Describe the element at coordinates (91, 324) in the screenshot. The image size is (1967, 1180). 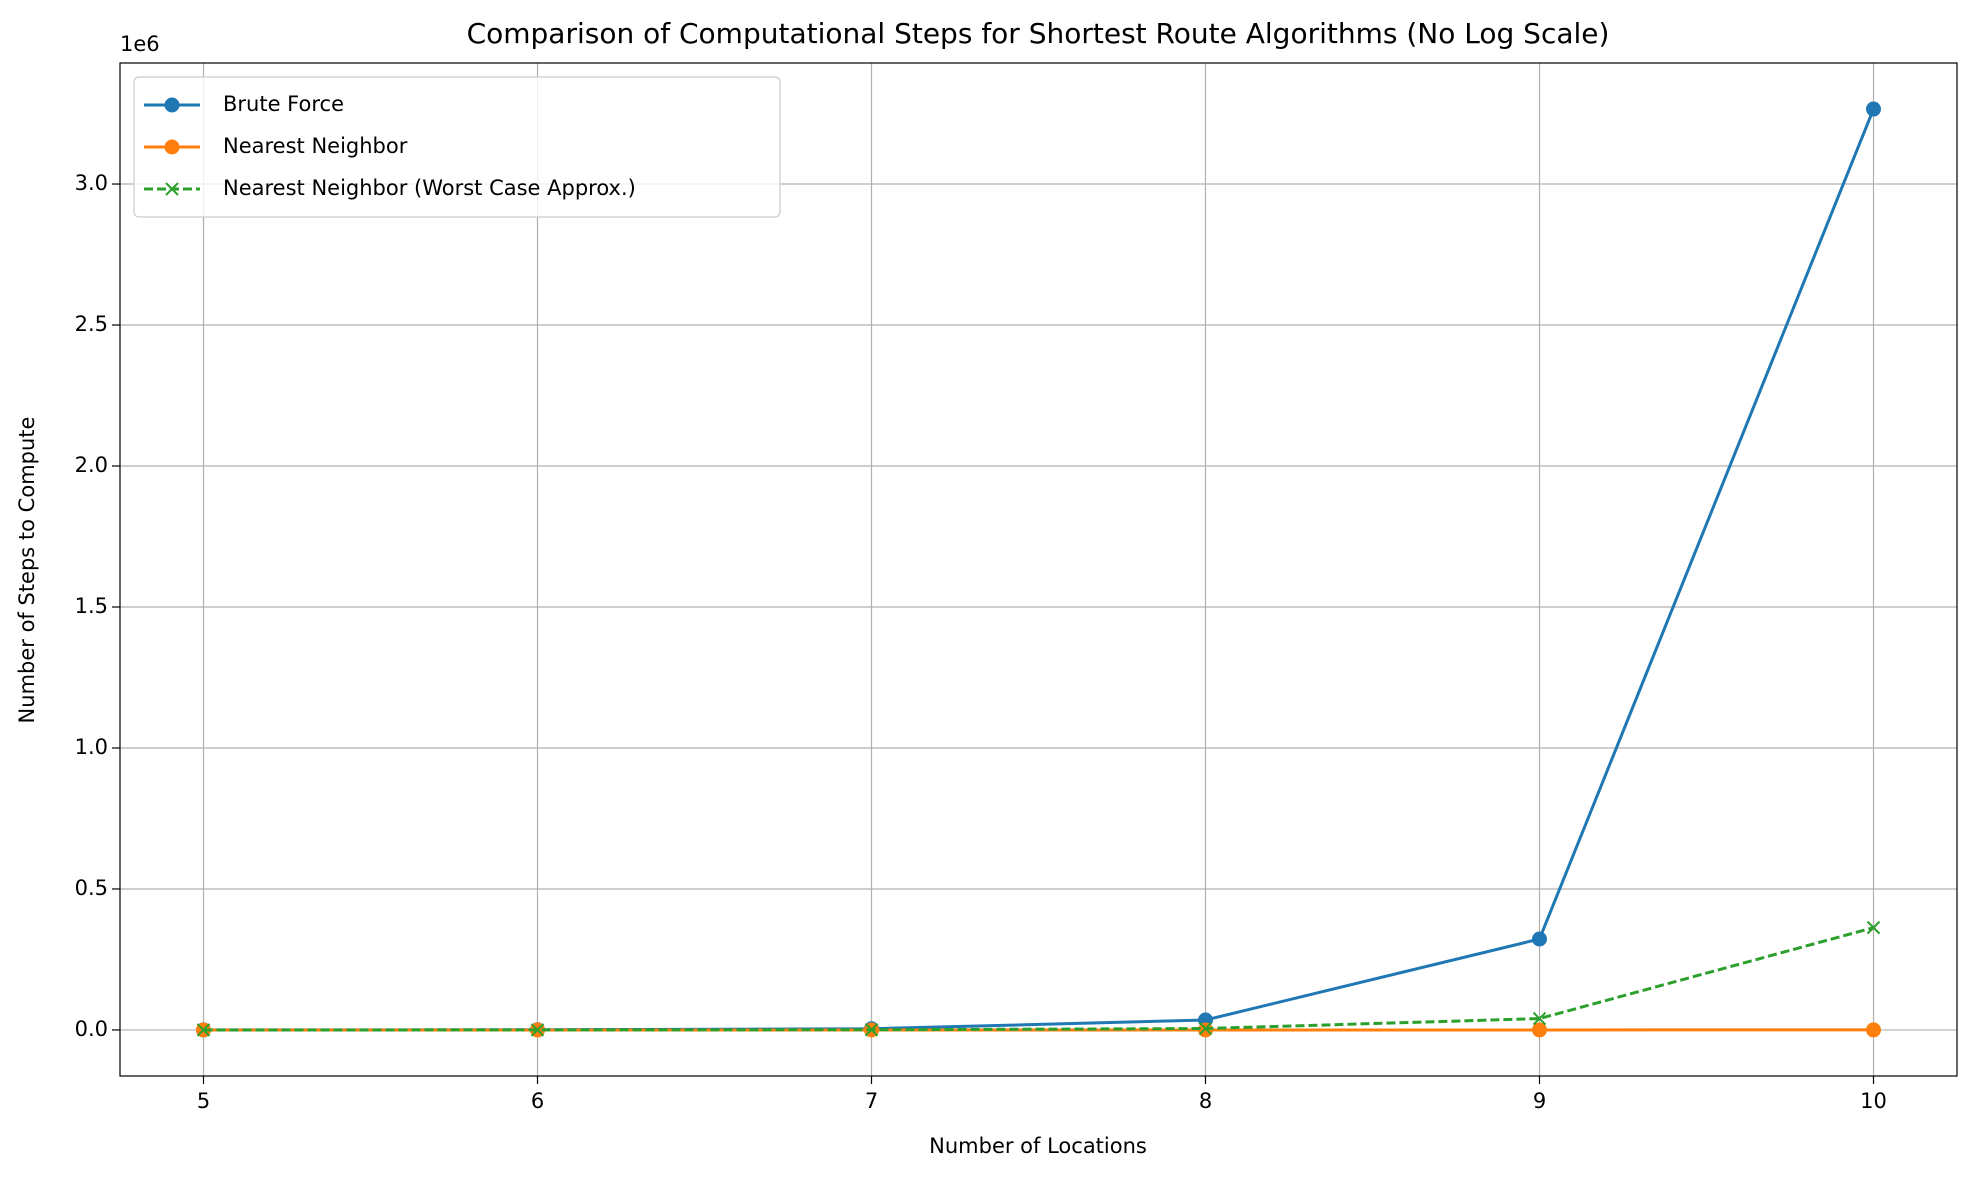
I see `y-tick-label: 2.5` at that location.